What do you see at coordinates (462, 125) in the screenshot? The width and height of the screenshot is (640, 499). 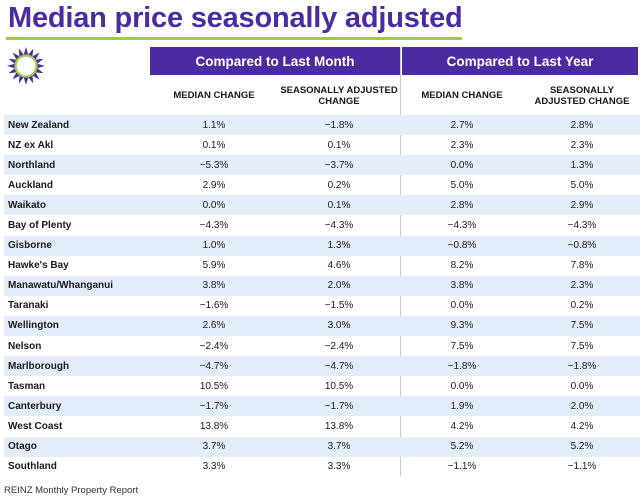 I see `cell-year-median: 2.7%` at bounding box center [462, 125].